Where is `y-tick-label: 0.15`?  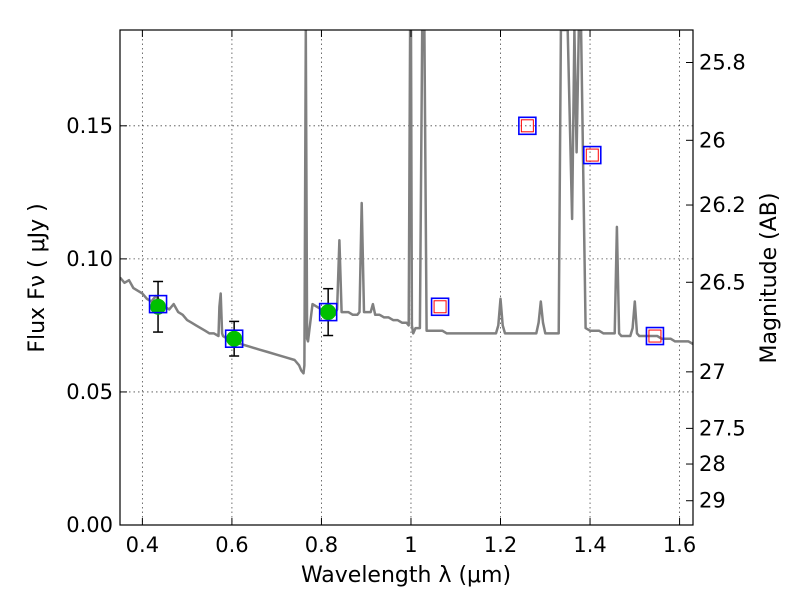 y-tick-label: 0.15 is located at coordinates (89, 126).